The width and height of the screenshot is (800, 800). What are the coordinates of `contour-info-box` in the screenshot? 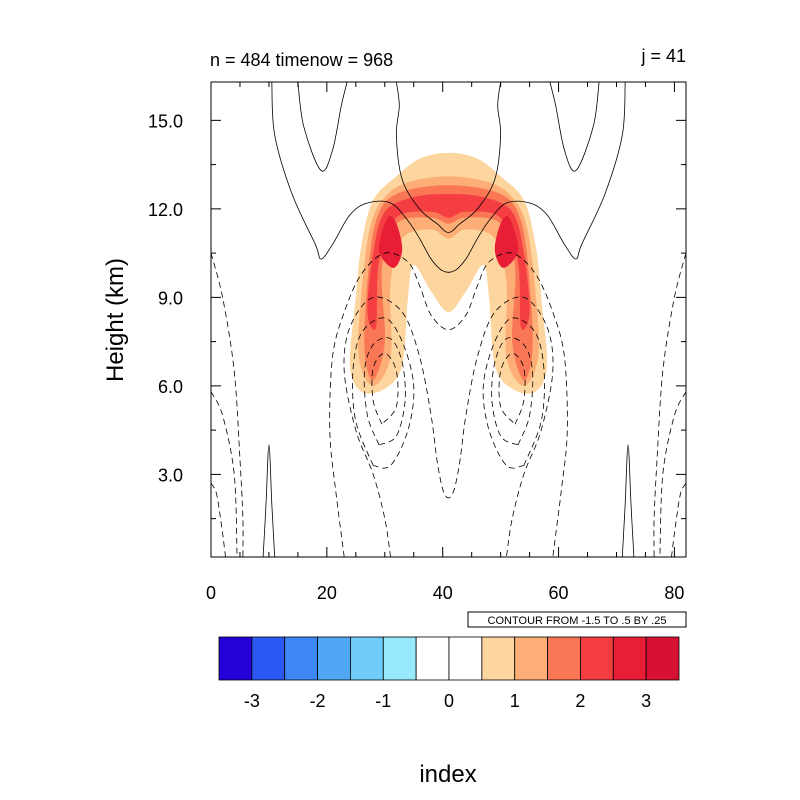 It's located at (577, 619).